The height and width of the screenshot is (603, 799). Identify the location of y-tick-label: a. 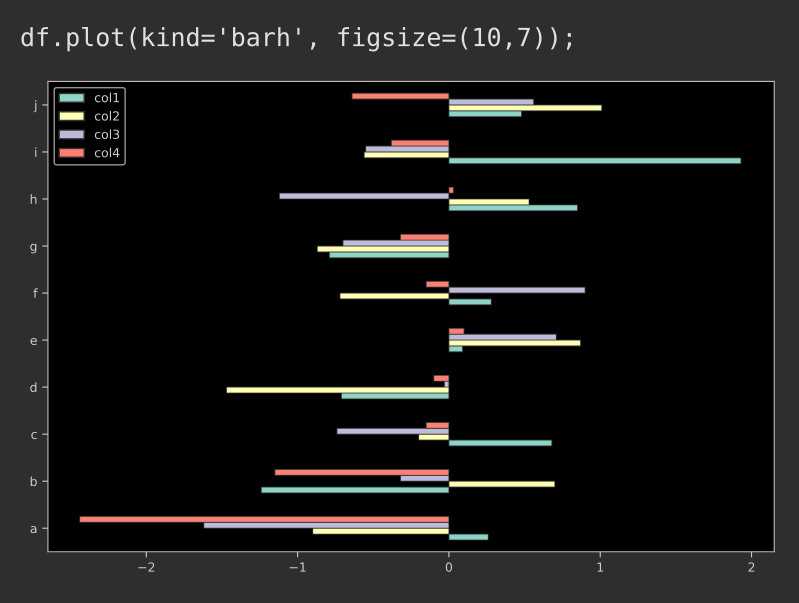
(33, 530).